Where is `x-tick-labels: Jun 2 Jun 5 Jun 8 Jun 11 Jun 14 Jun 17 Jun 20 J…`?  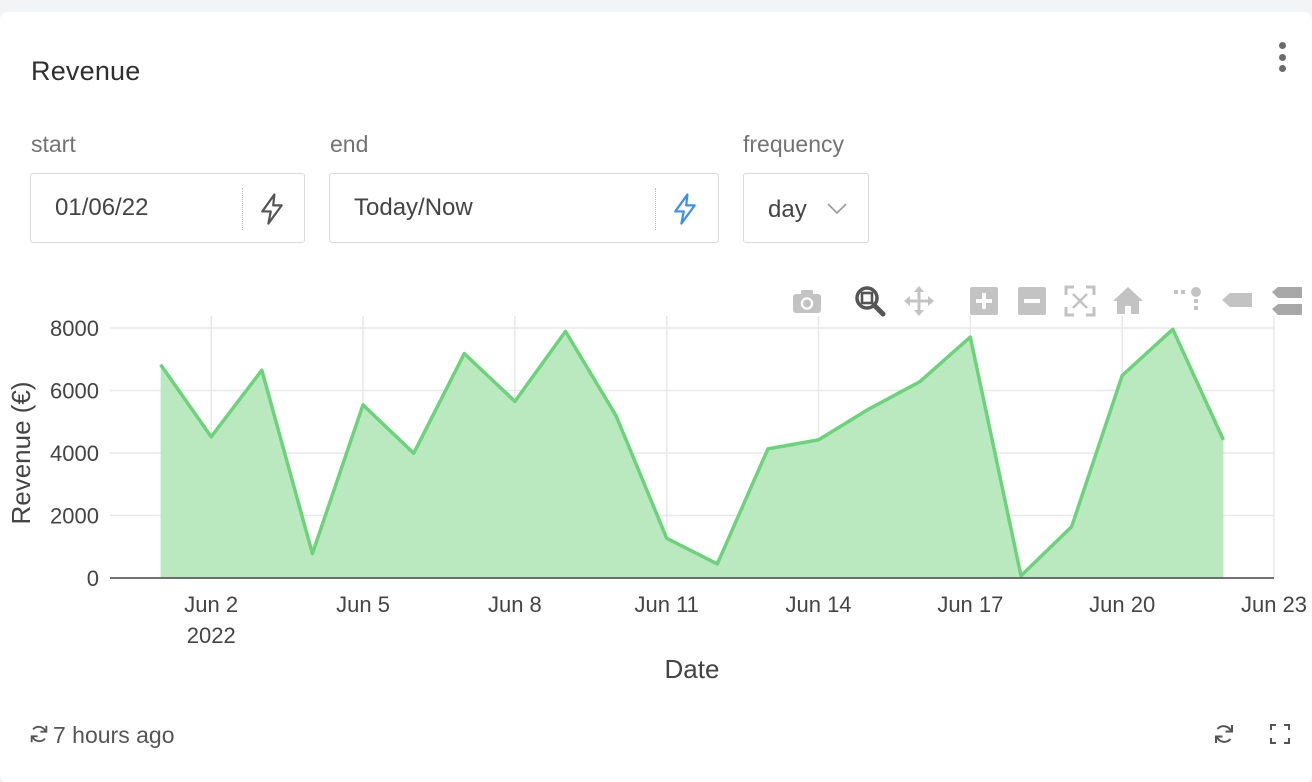 x-tick-labels: Jun 2 Jun 5 Jun 8 Jun 11 Jun 14 Jun 17 Jun 20 J… is located at coordinates (745, 620).